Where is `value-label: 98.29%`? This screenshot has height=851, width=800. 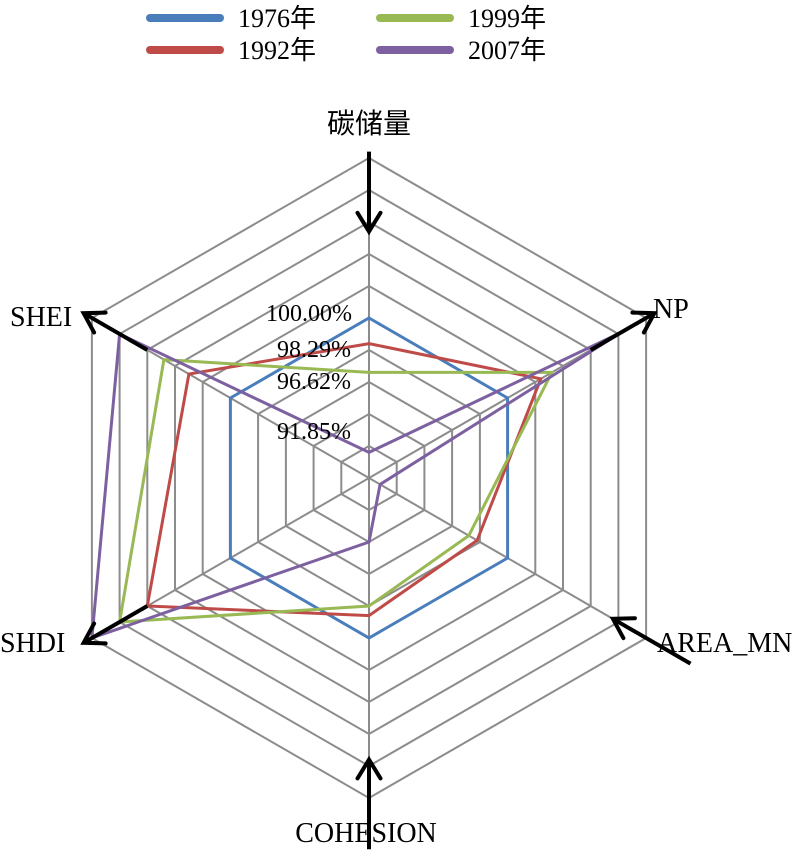 value-label: 98.29% is located at coordinates (314, 350).